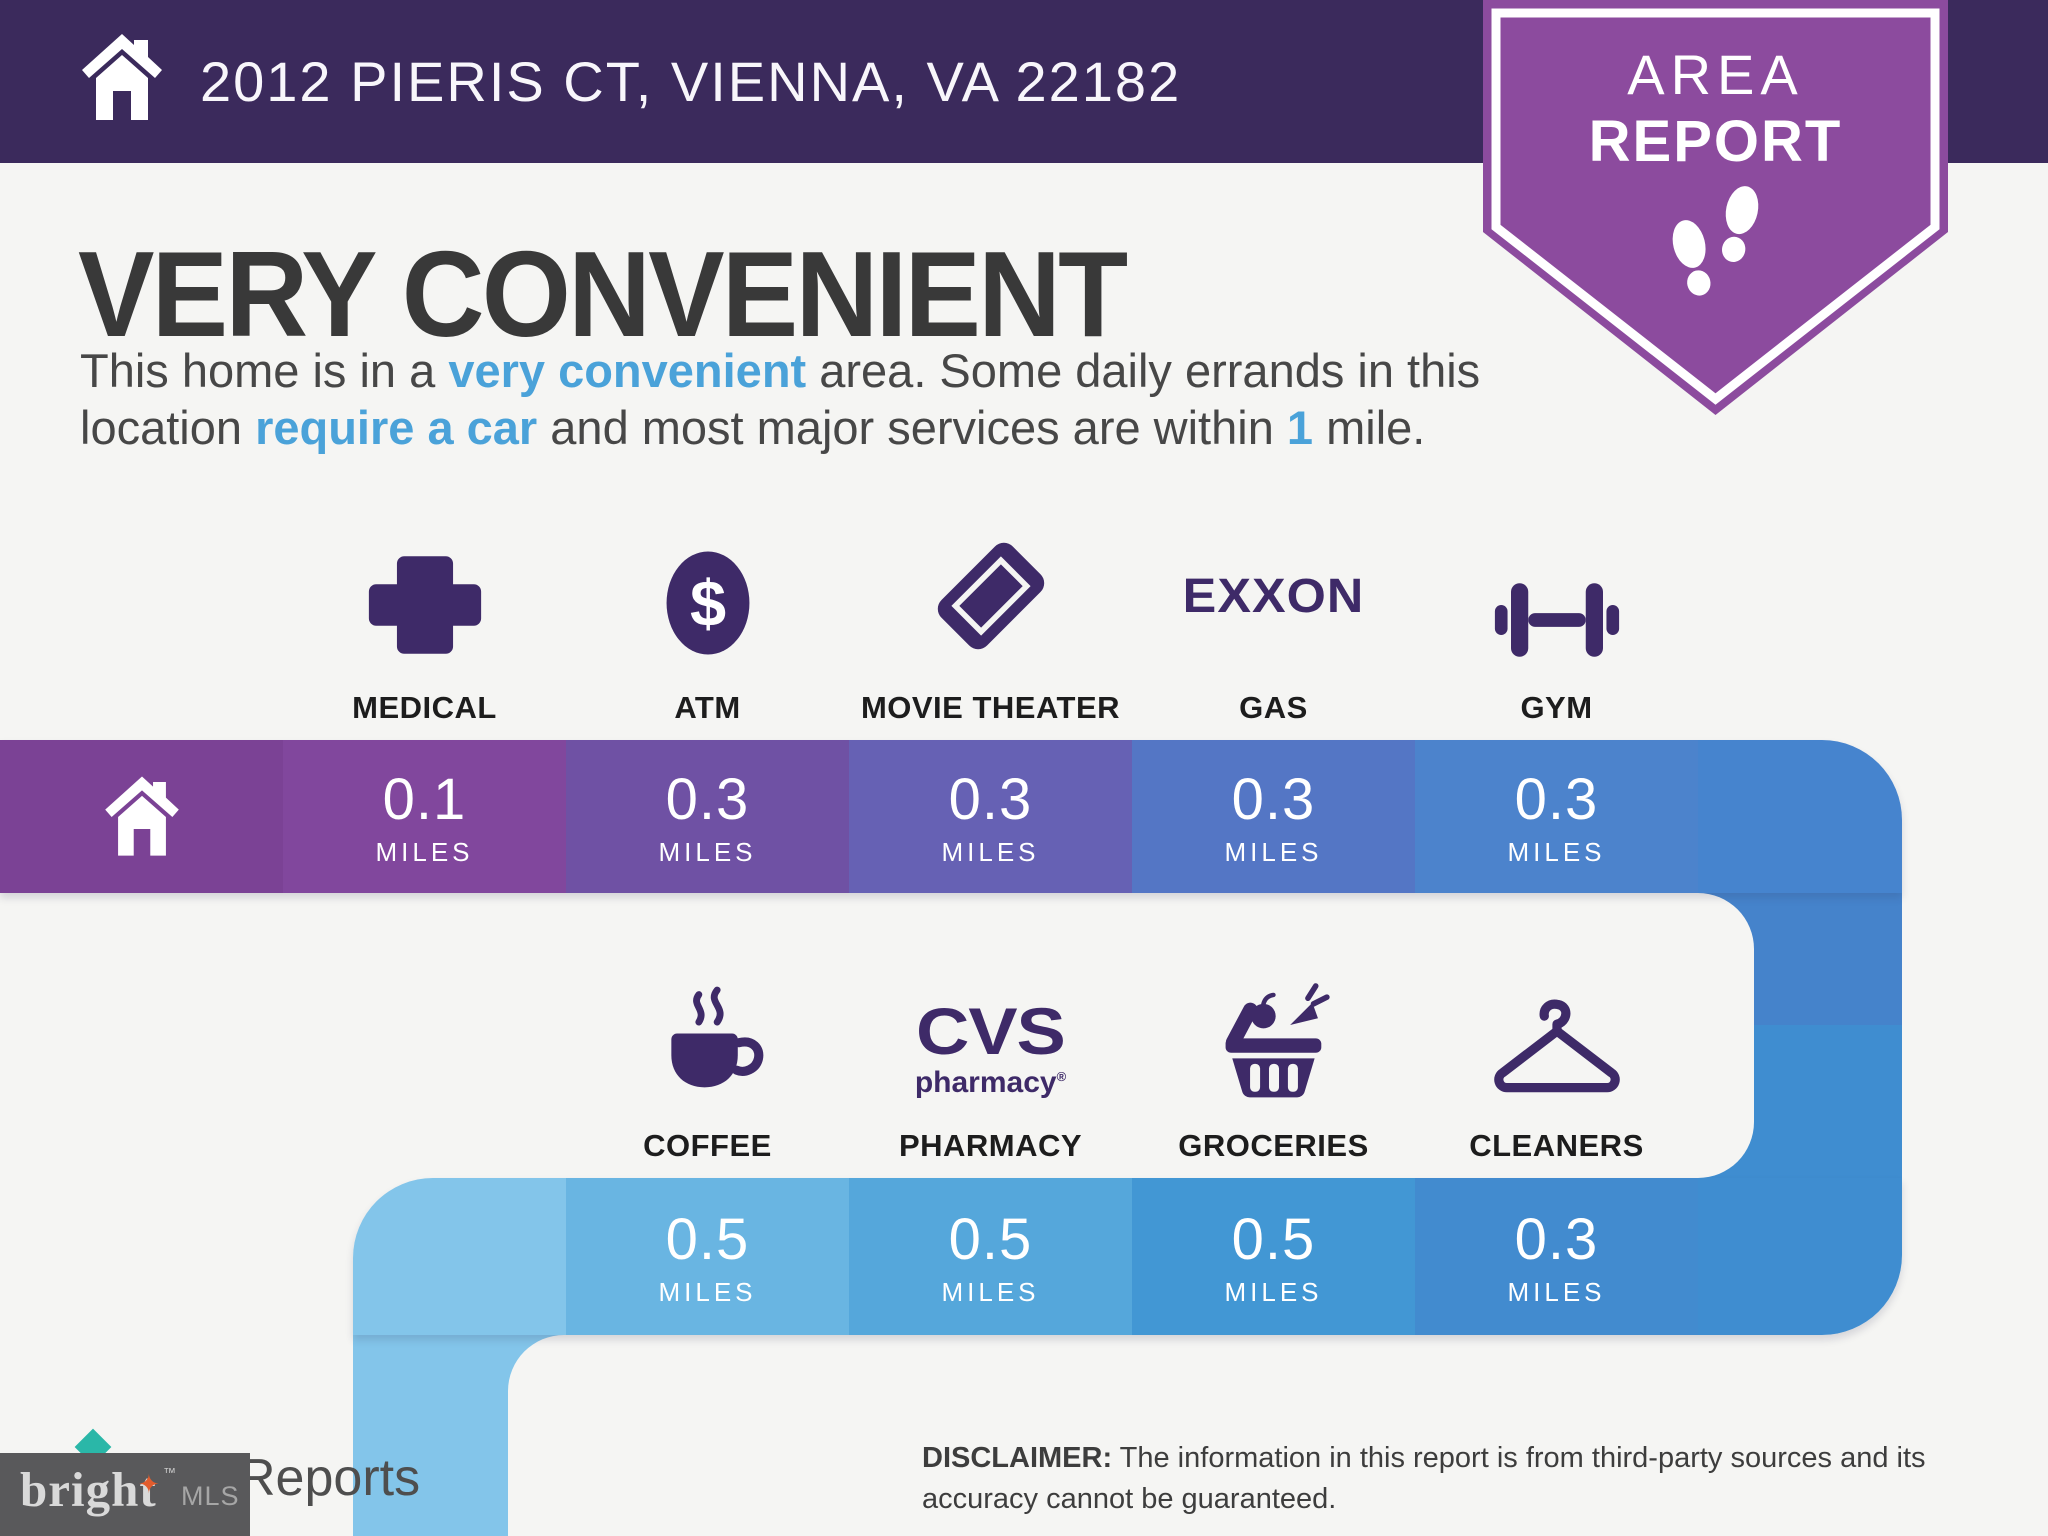  What do you see at coordinates (396, 427) in the screenshot?
I see `highlight-require-a-car: require a car` at bounding box center [396, 427].